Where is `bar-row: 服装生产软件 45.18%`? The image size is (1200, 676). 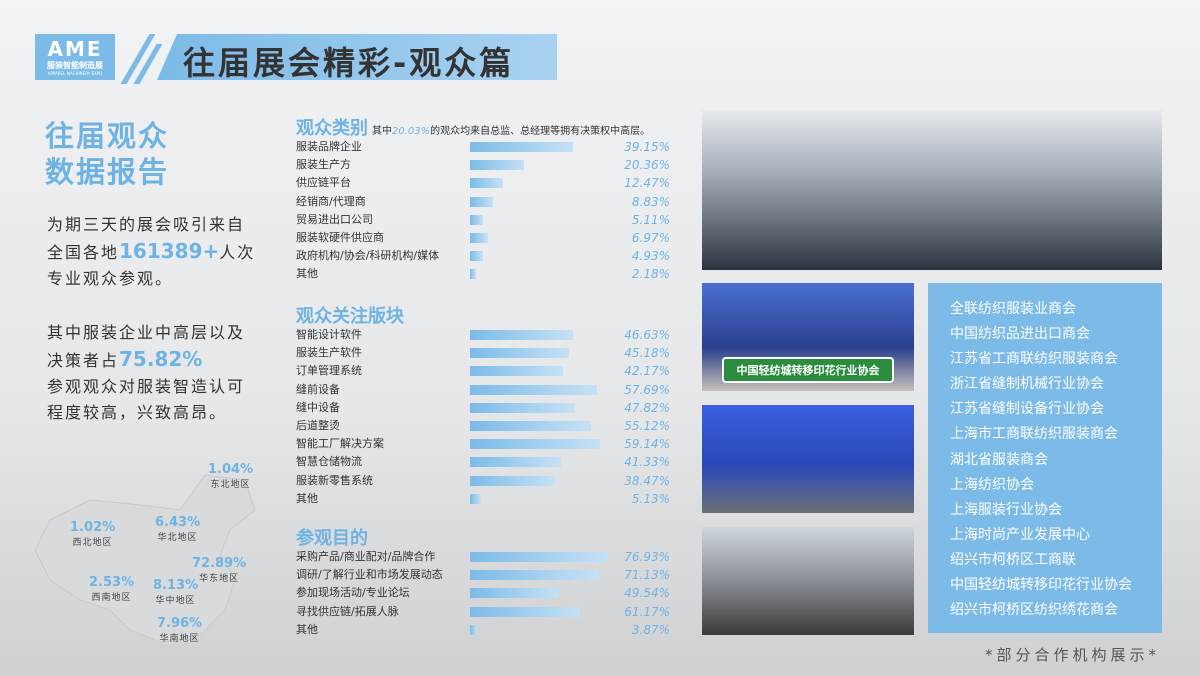 bar-row: 服装生产软件 45.18% is located at coordinates (486, 353).